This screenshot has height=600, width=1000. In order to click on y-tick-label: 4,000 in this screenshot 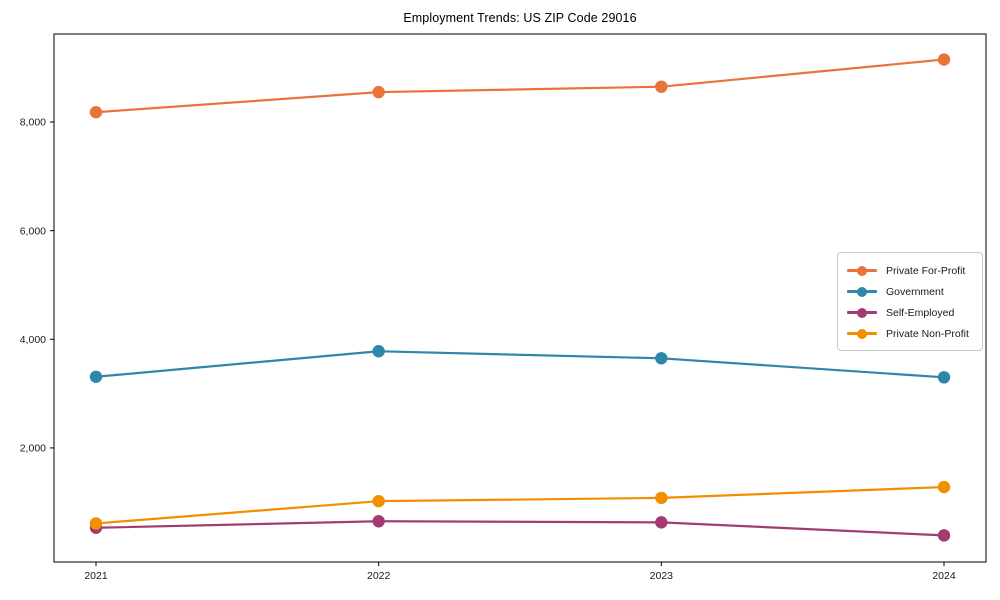, I will do `click(33, 340)`.